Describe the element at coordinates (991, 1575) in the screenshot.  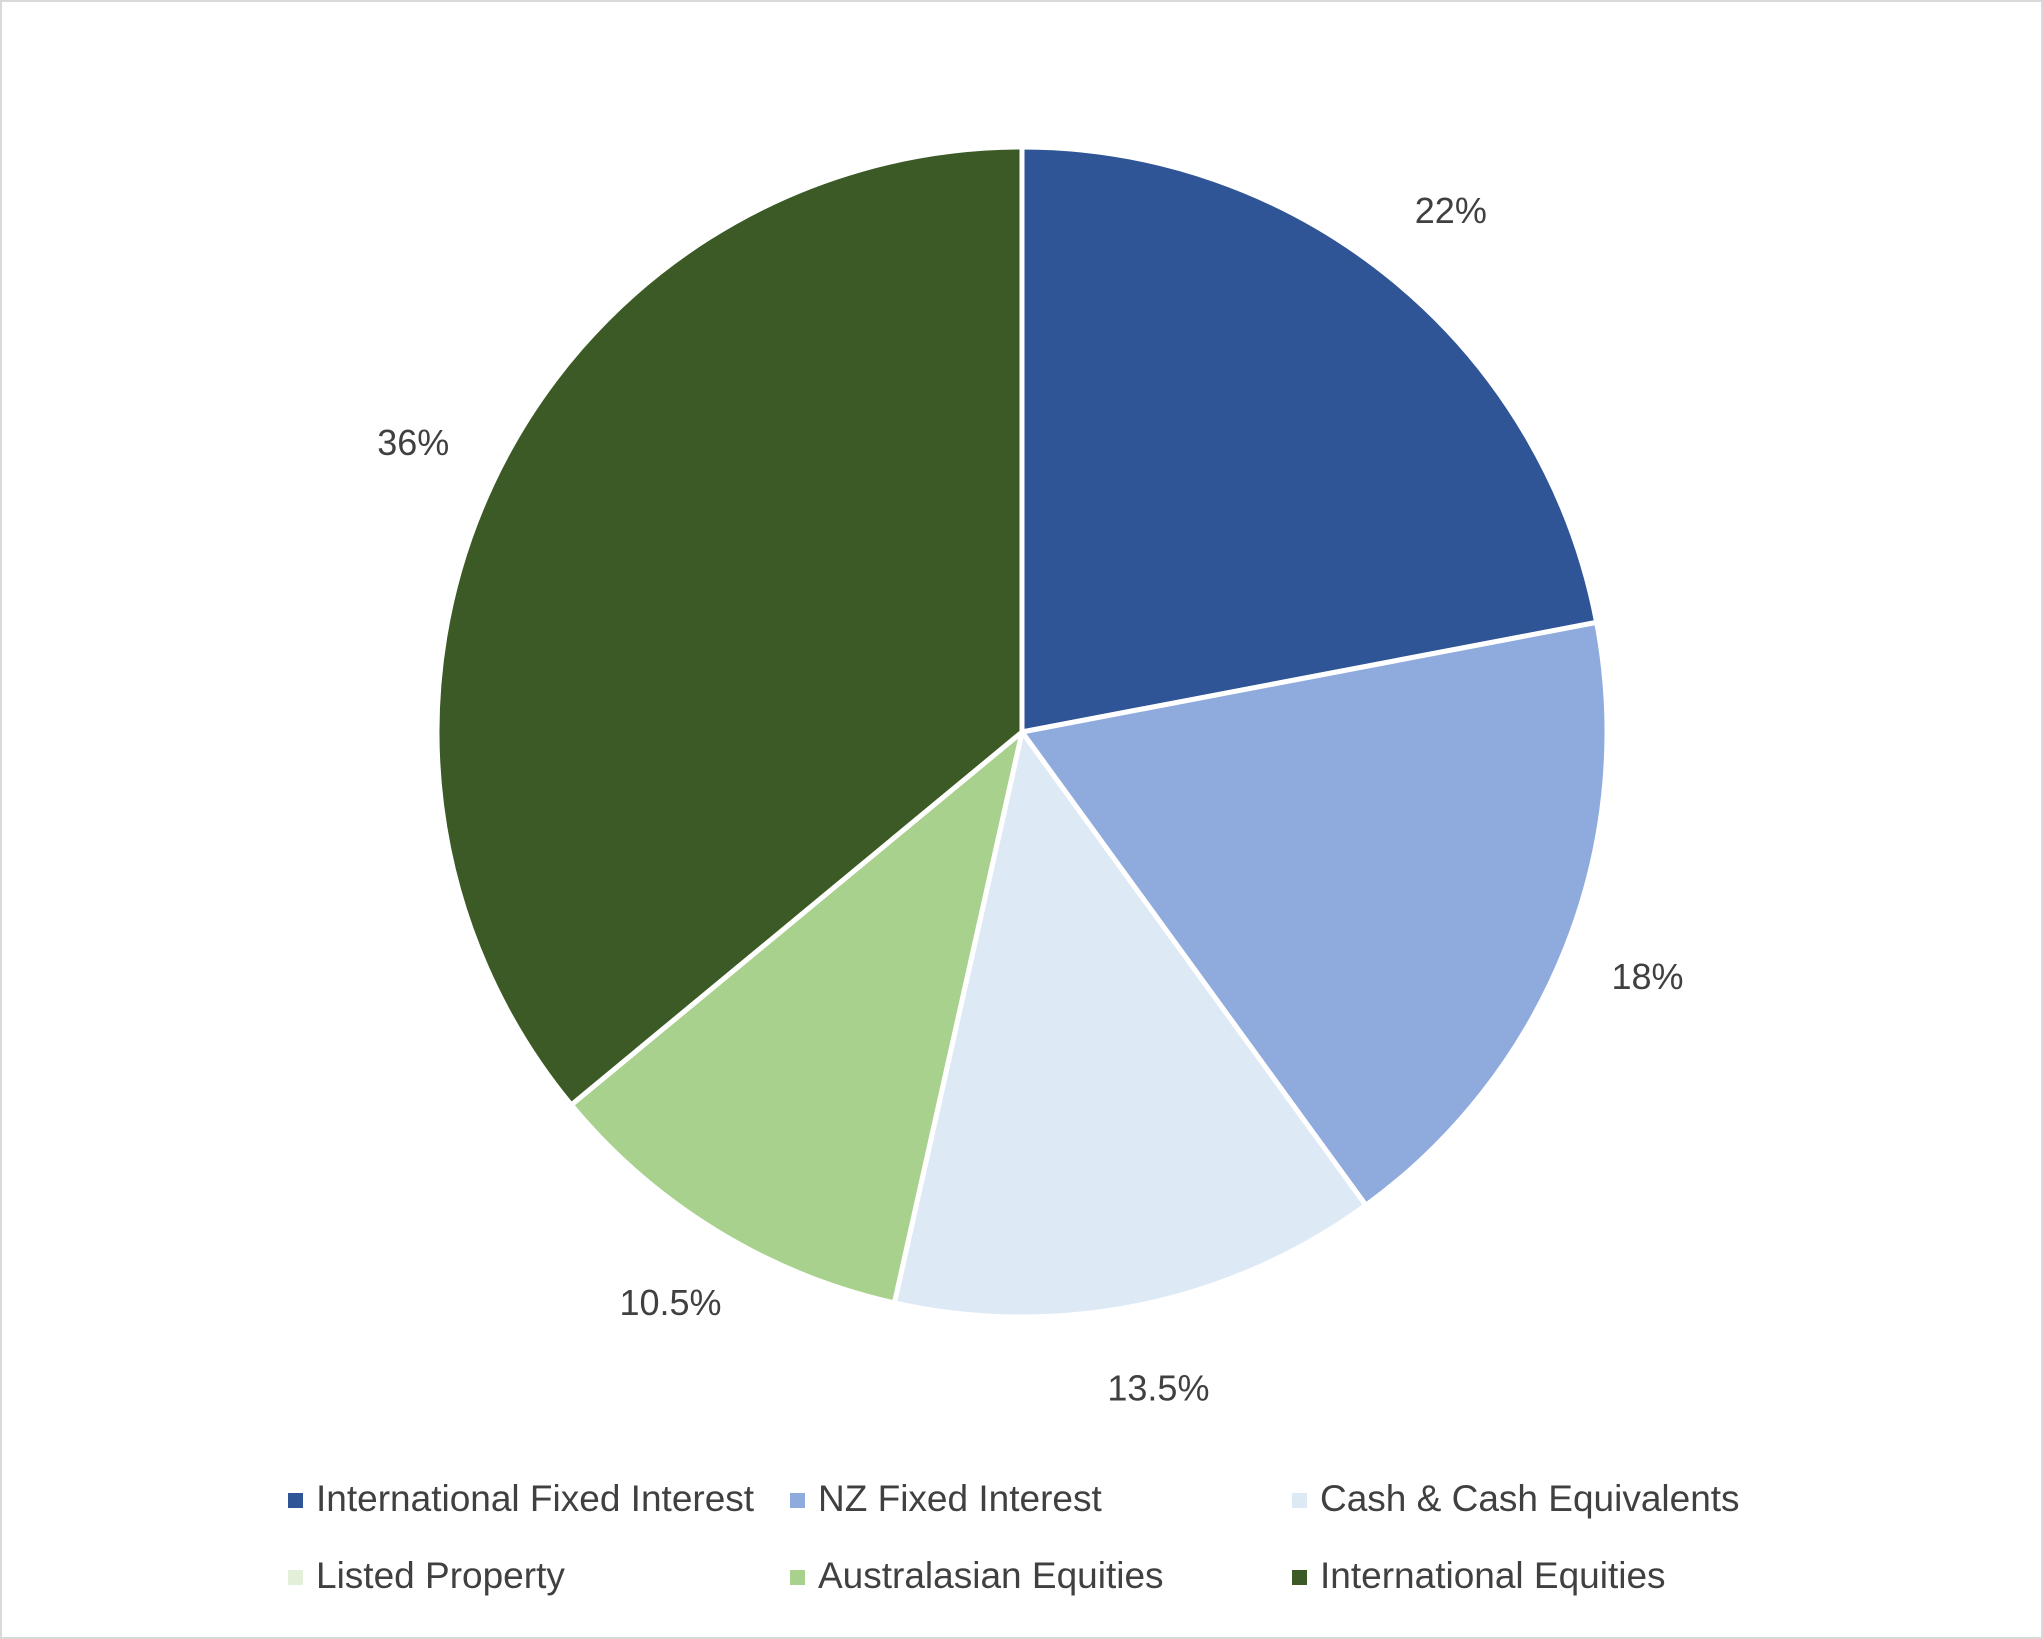
I see `legend-label: Australasian Equities` at that location.